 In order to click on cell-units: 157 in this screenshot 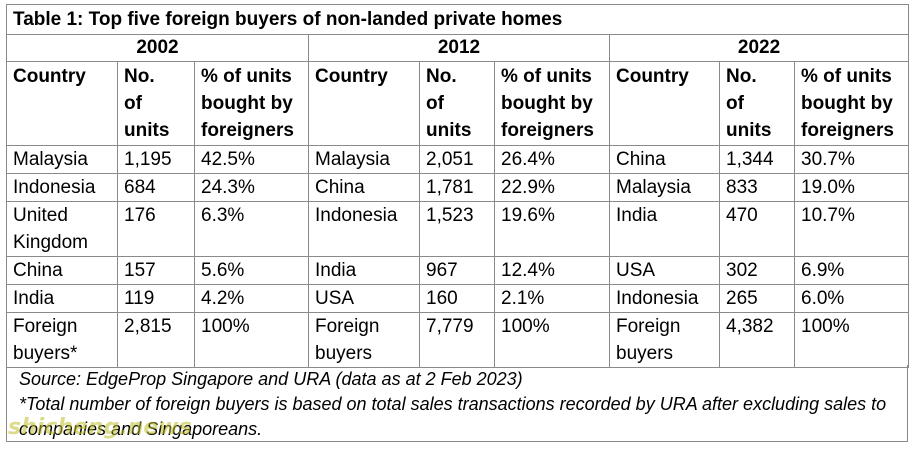, I will do `click(156, 270)`.